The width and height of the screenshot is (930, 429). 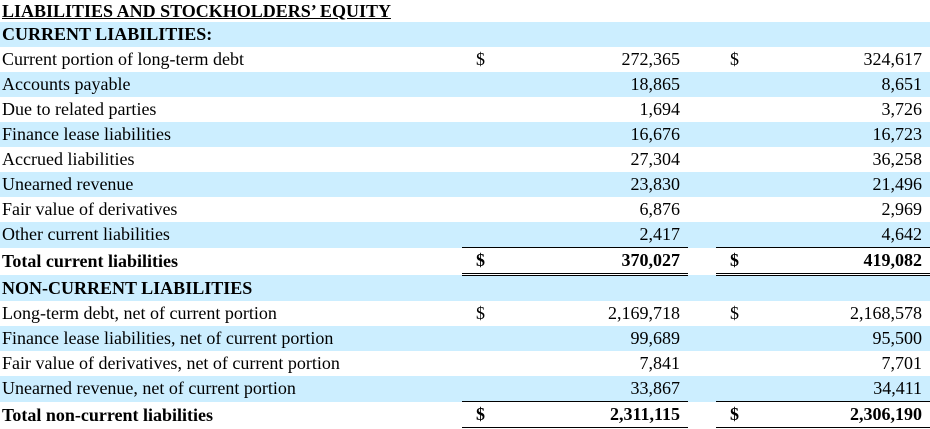 I want to click on amount: 8,651, so click(x=843, y=84).